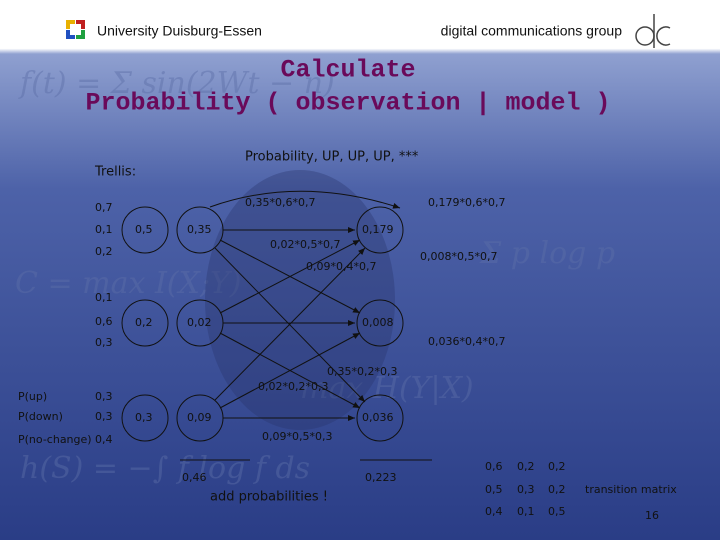 The height and width of the screenshot is (540, 720). What do you see at coordinates (526, 511) in the screenshot?
I see `matrix-cell: 0,1` at bounding box center [526, 511].